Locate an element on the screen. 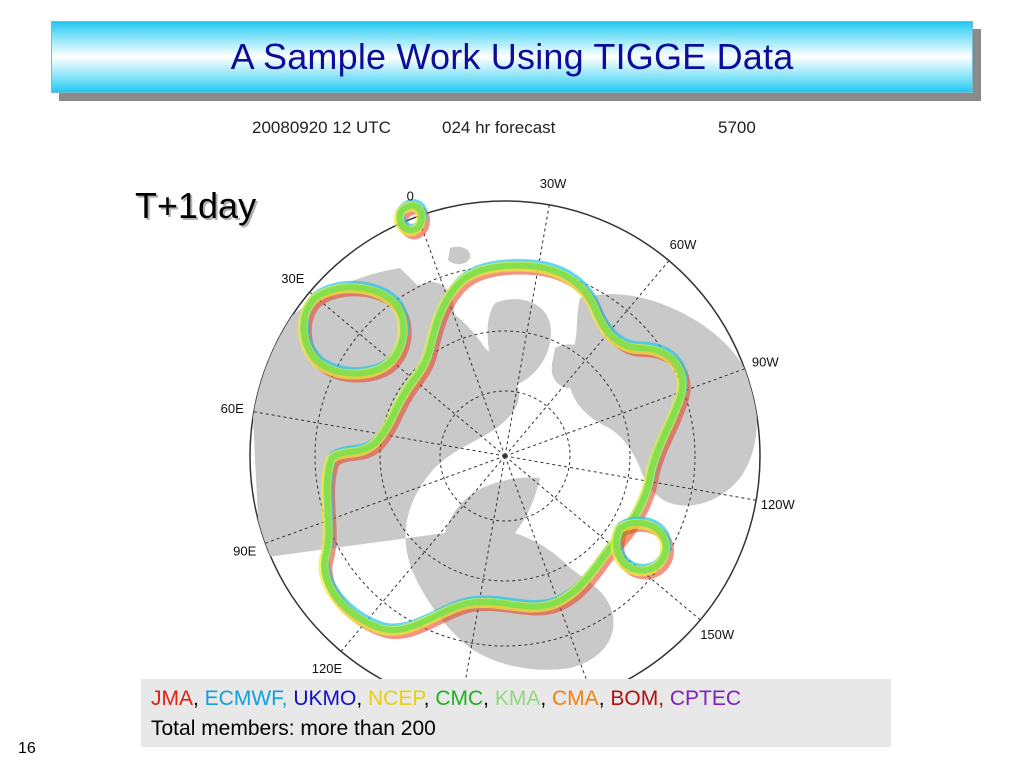 The image size is (1024, 768). forecast-lead-label: T+1day is located at coordinates (196, 205).